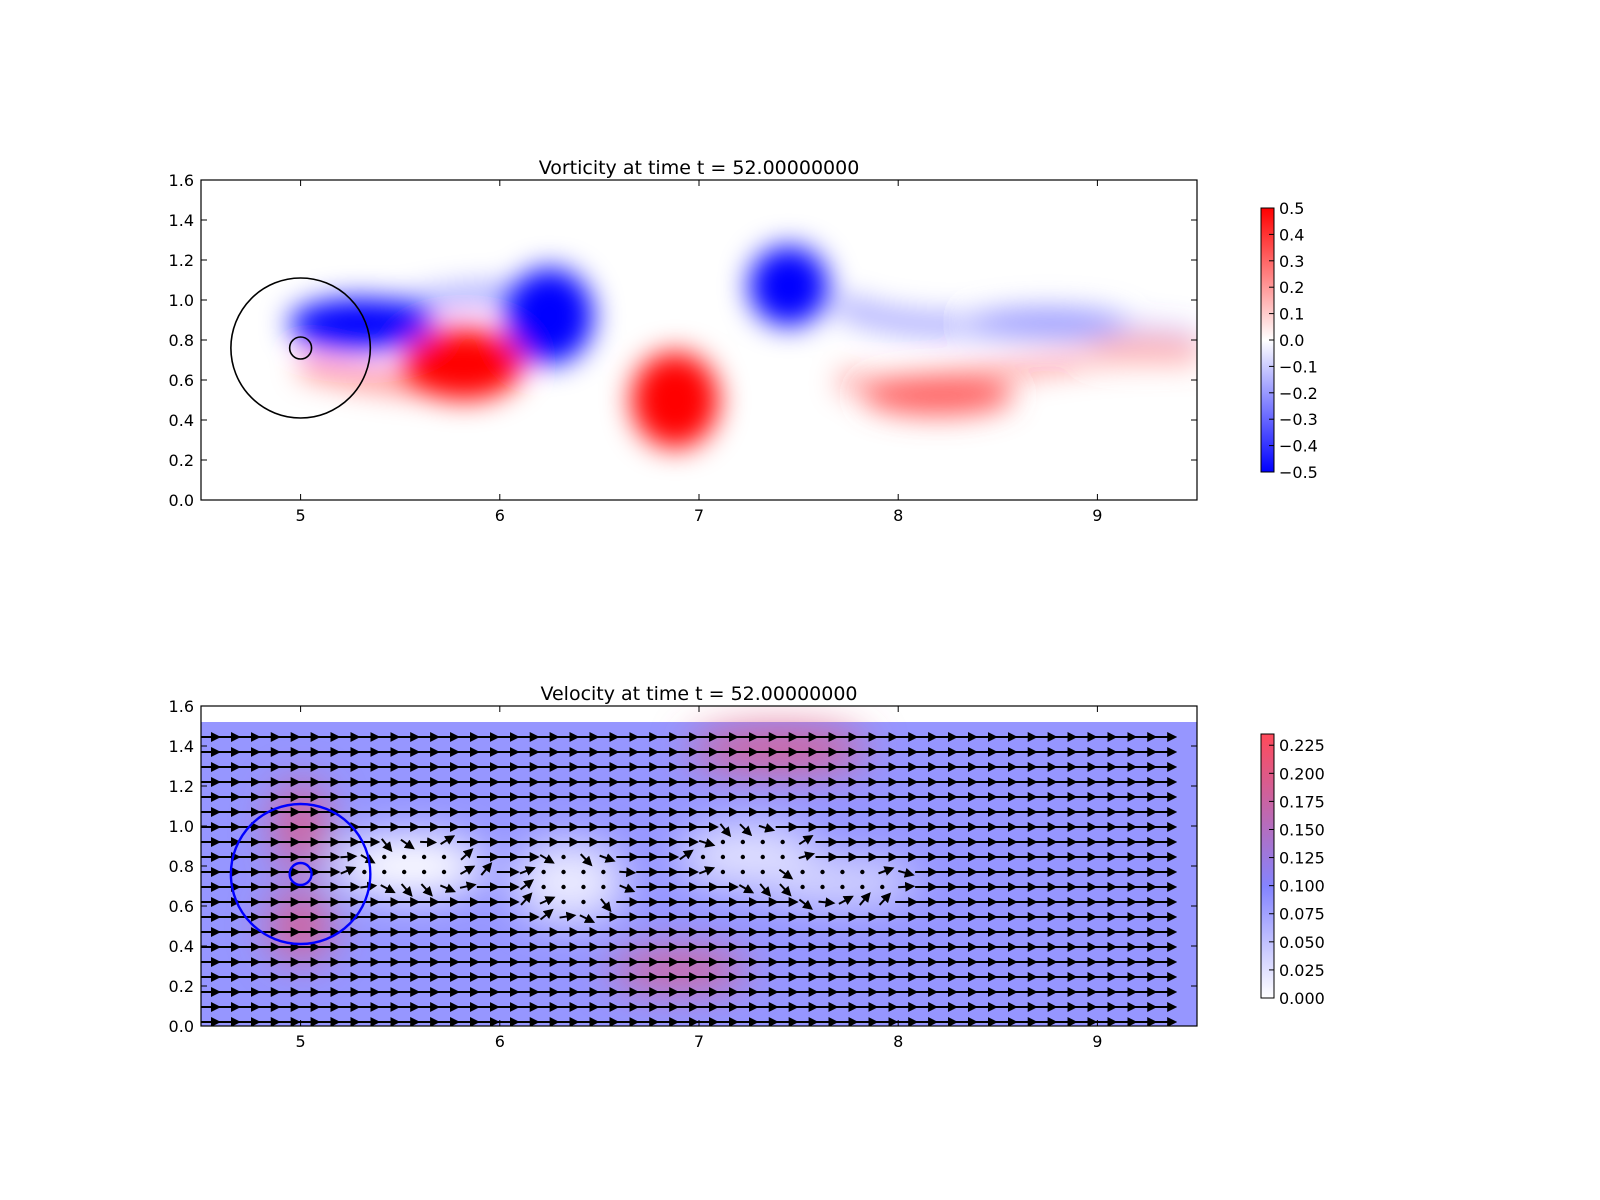 Image resolution: width=1600 pixels, height=1200 pixels. What do you see at coordinates (410, 866) in the screenshot?
I see `low-speed-wake` at bounding box center [410, 866].